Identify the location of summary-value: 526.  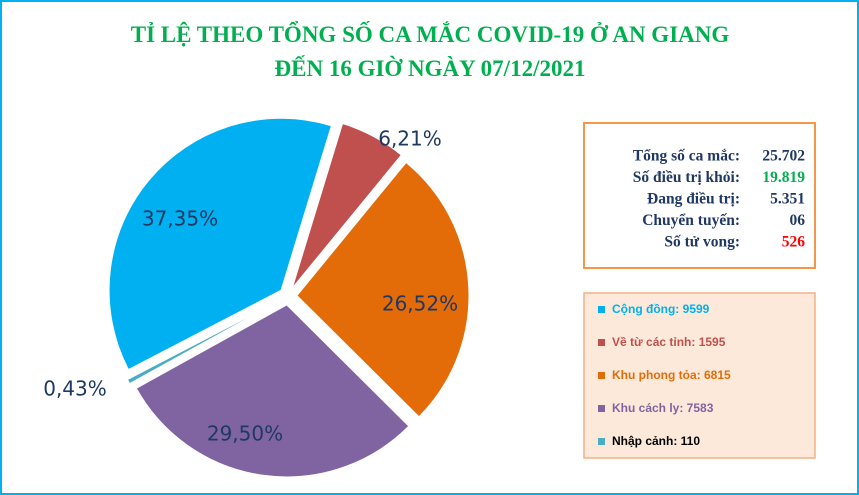
(794, 242).